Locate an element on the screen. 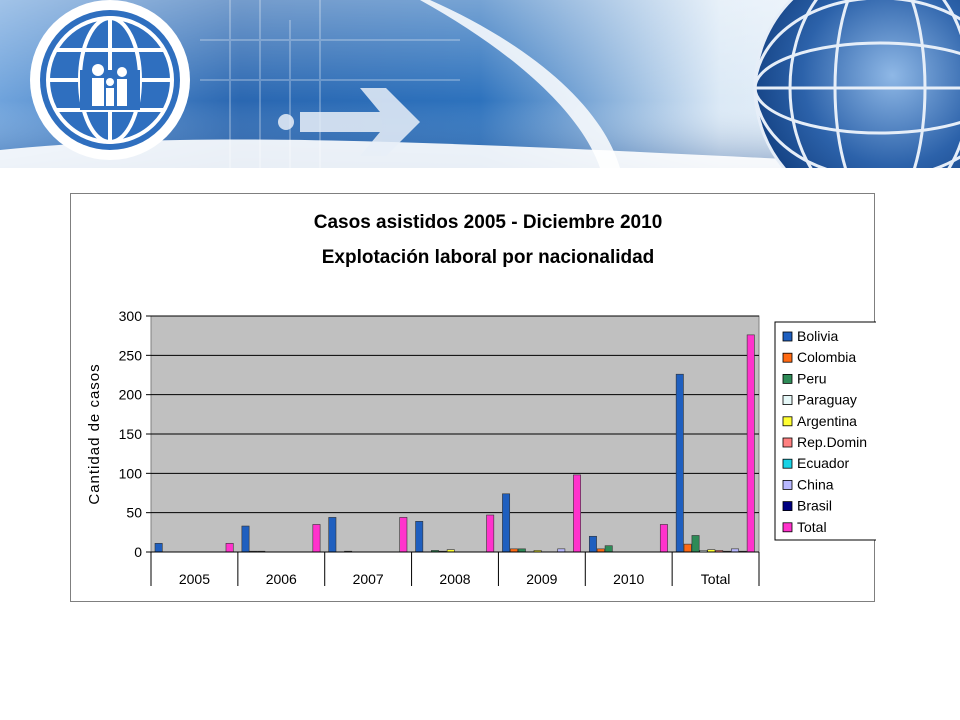 The height and width of the screenshot is (720, 960). y-tick-label: 50 is located at coordinates (134, 513).